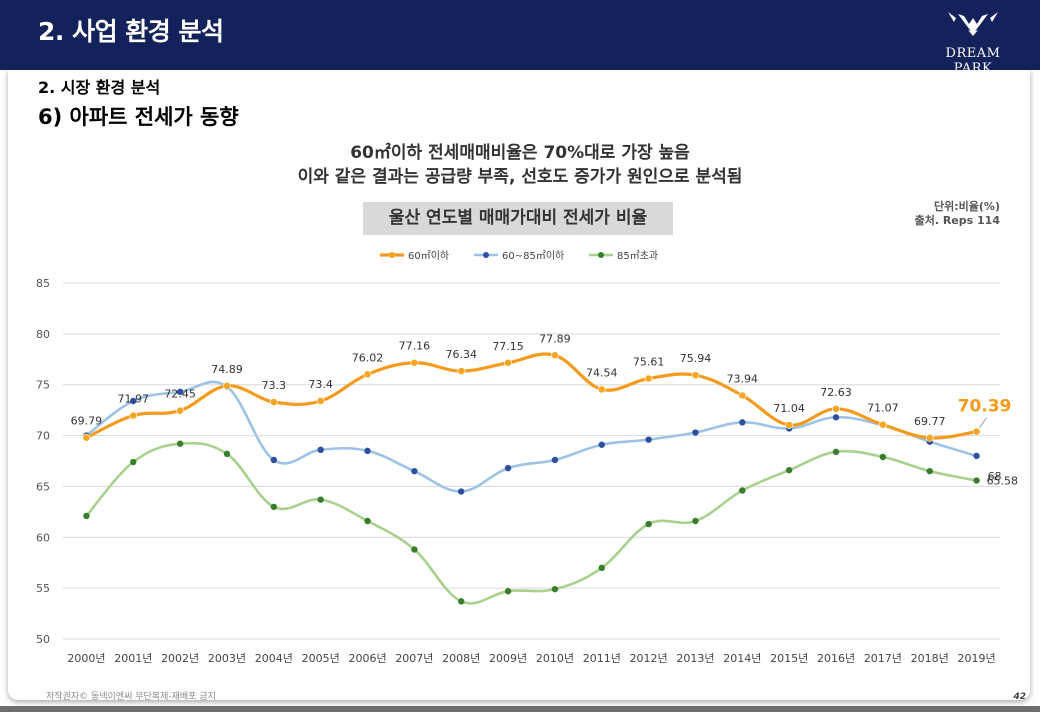 This screenshot has height=720, width=1040. What do you see at coordinates (508, 346) in the screenshot?
I see `data-label: 77.15` at bounding box center [508, 346].